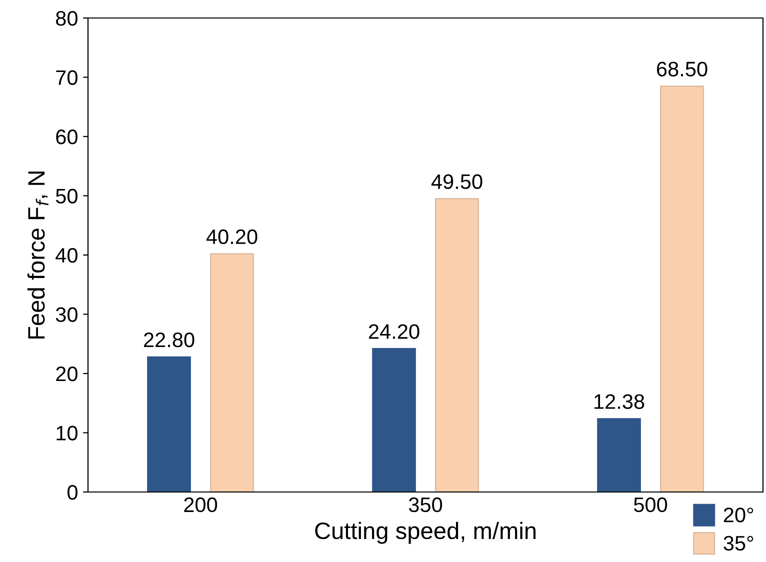 The width and height of the screenshot is (766, 562). Describe the element at coordinates (37, 255) in the screenshot. I see `y-axis-title: Feed force F$_{f}$, N` at that location.